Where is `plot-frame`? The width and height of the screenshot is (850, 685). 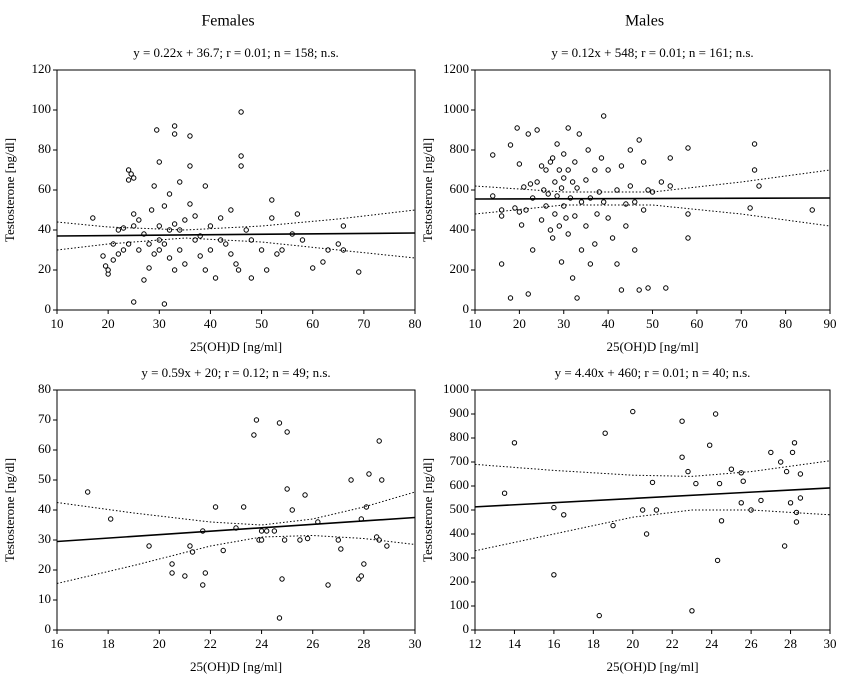 plot-frame is located at coordinates (236, 510).